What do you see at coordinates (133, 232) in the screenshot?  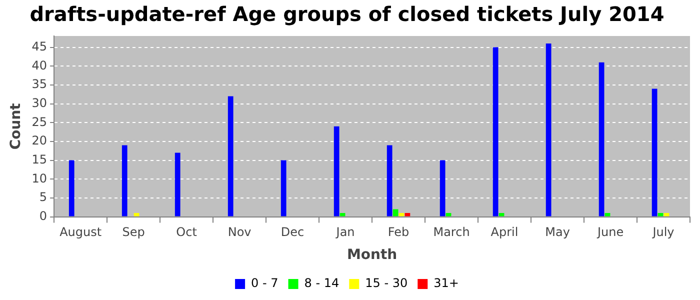 I see `x-tick-label: Sep` at bounding box center [133, 232].